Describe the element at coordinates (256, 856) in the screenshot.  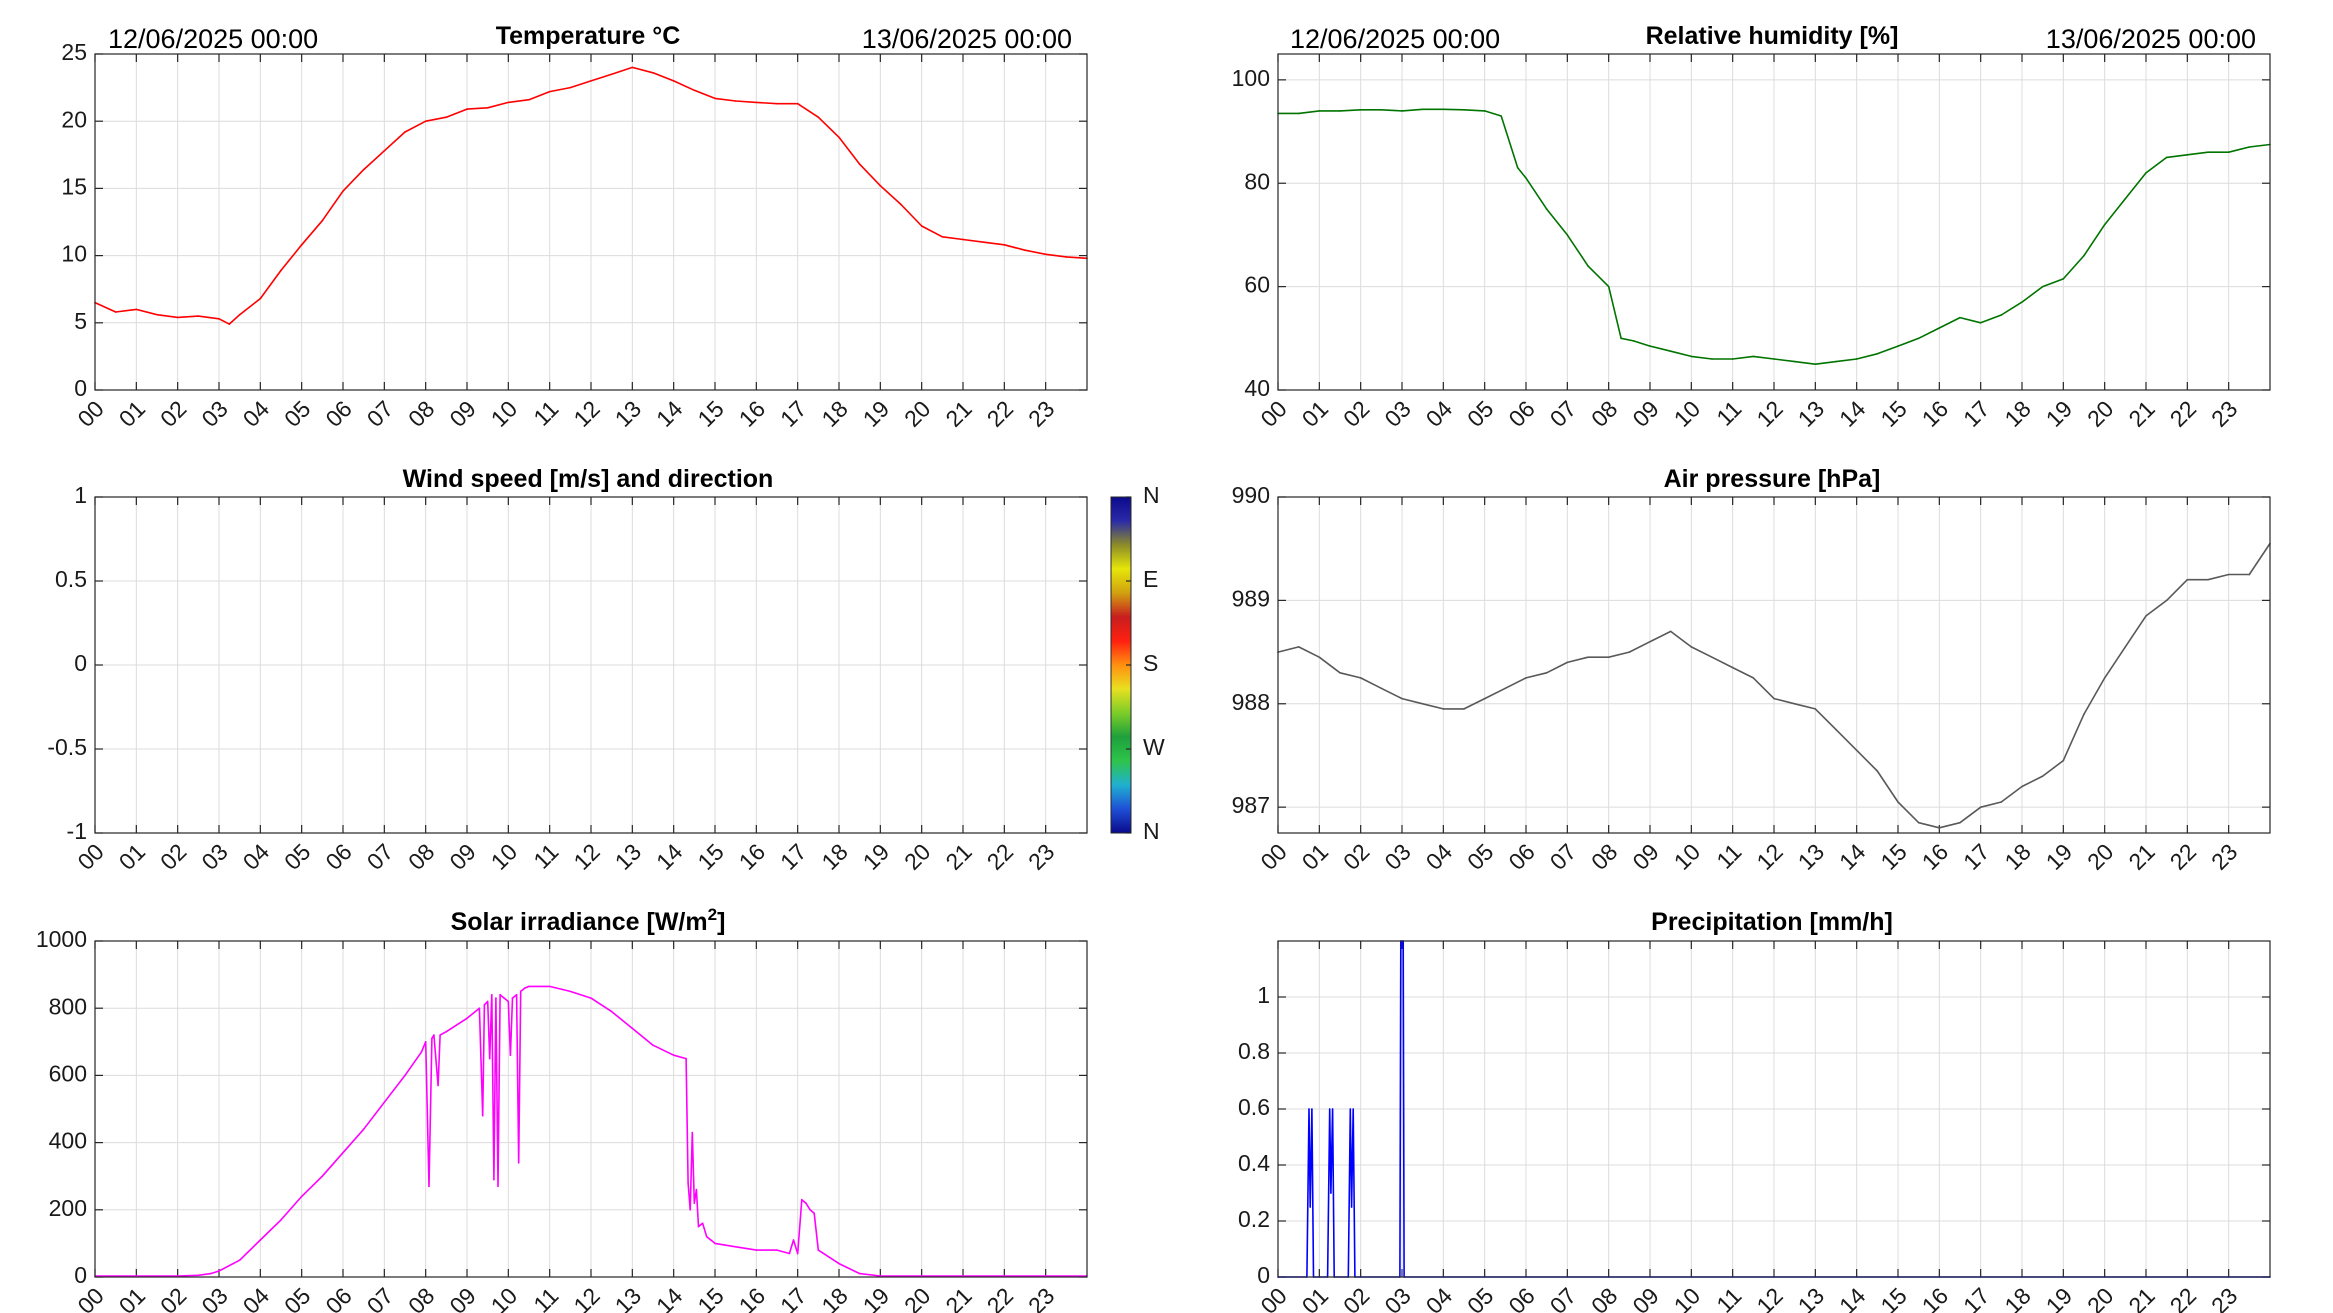
I see `wind-xtick-label: 04` at that location.